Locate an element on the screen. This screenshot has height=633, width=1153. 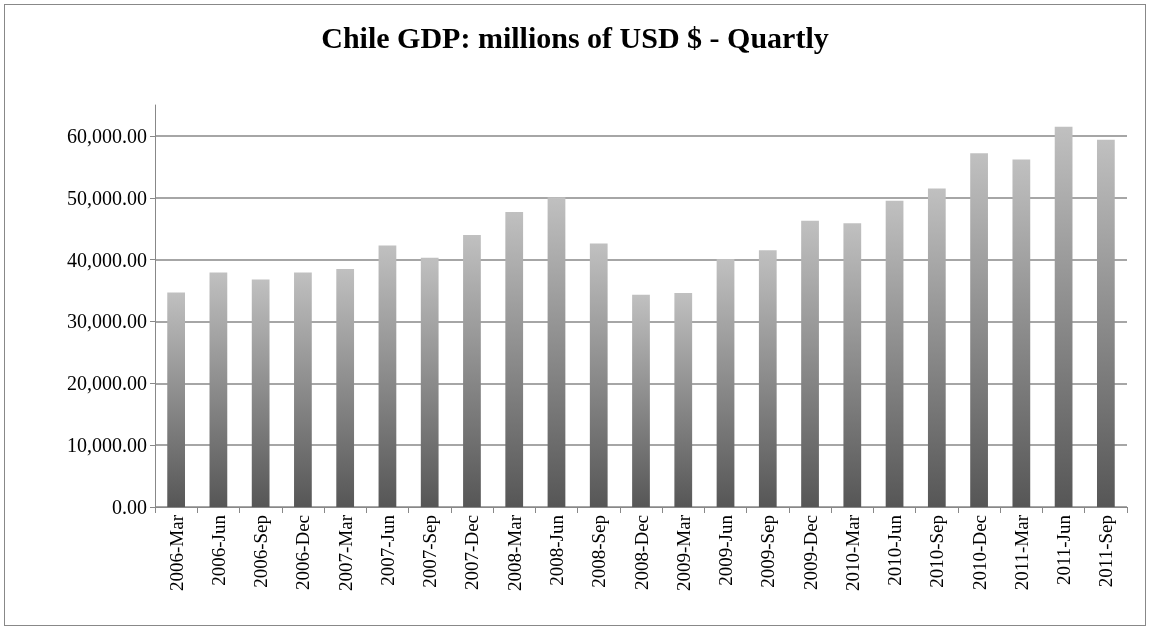
y-tick-label: 50,000.00 is located at coordinates (107, 197).